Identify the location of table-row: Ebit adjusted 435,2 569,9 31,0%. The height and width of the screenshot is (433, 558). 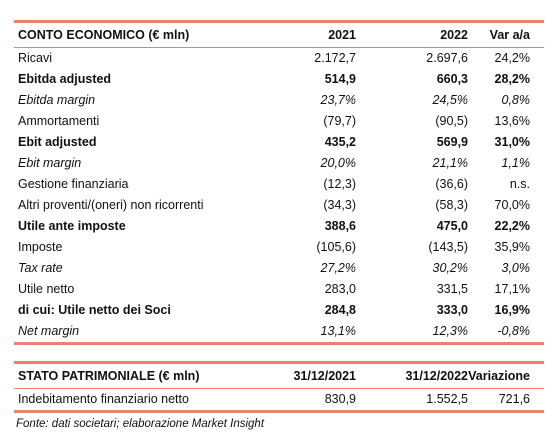
(279, 142).